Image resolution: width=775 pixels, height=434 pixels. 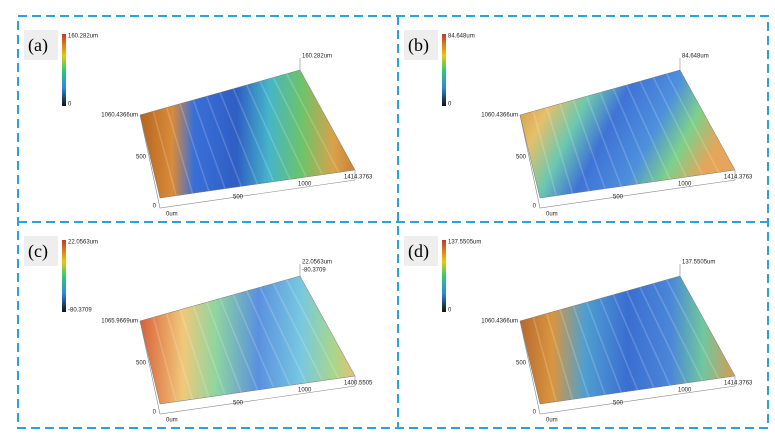 What do you see at coordinates (83, 37) in the screenshot?
I see `colorbar-label: 160.282um` at bounding box center [83, 37].